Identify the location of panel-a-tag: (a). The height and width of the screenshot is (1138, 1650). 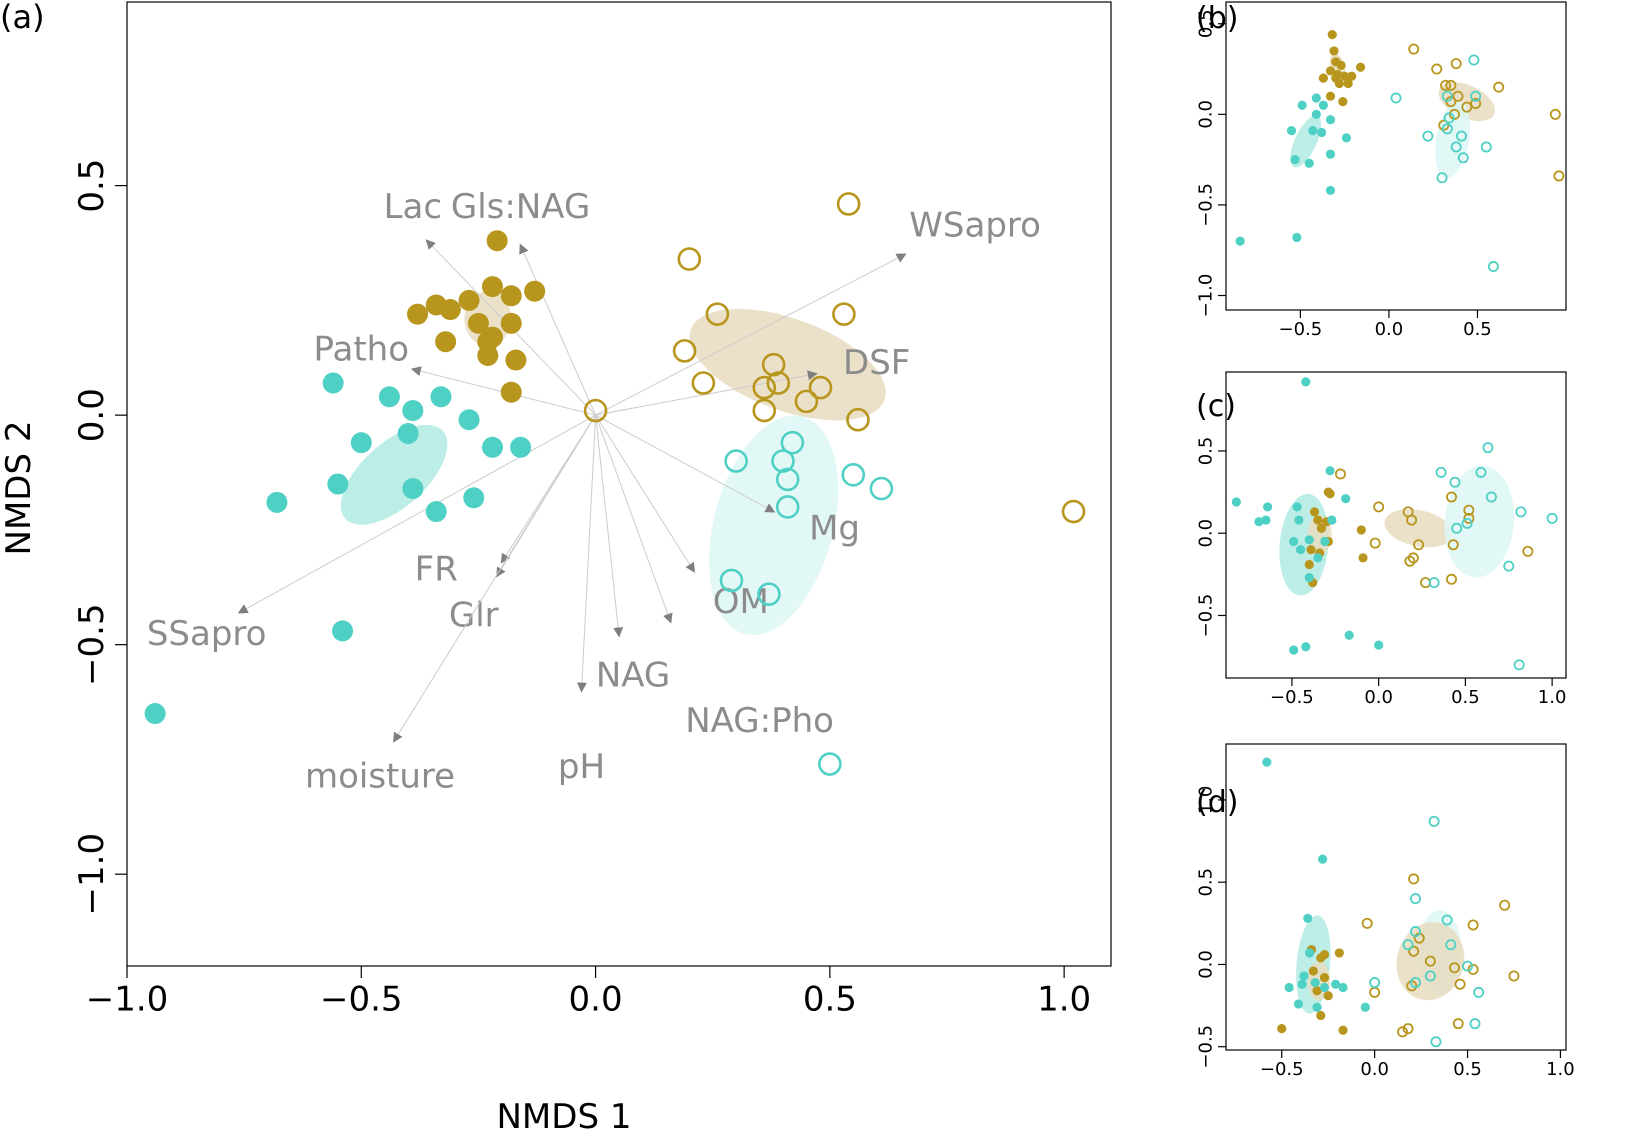
(22, 18).